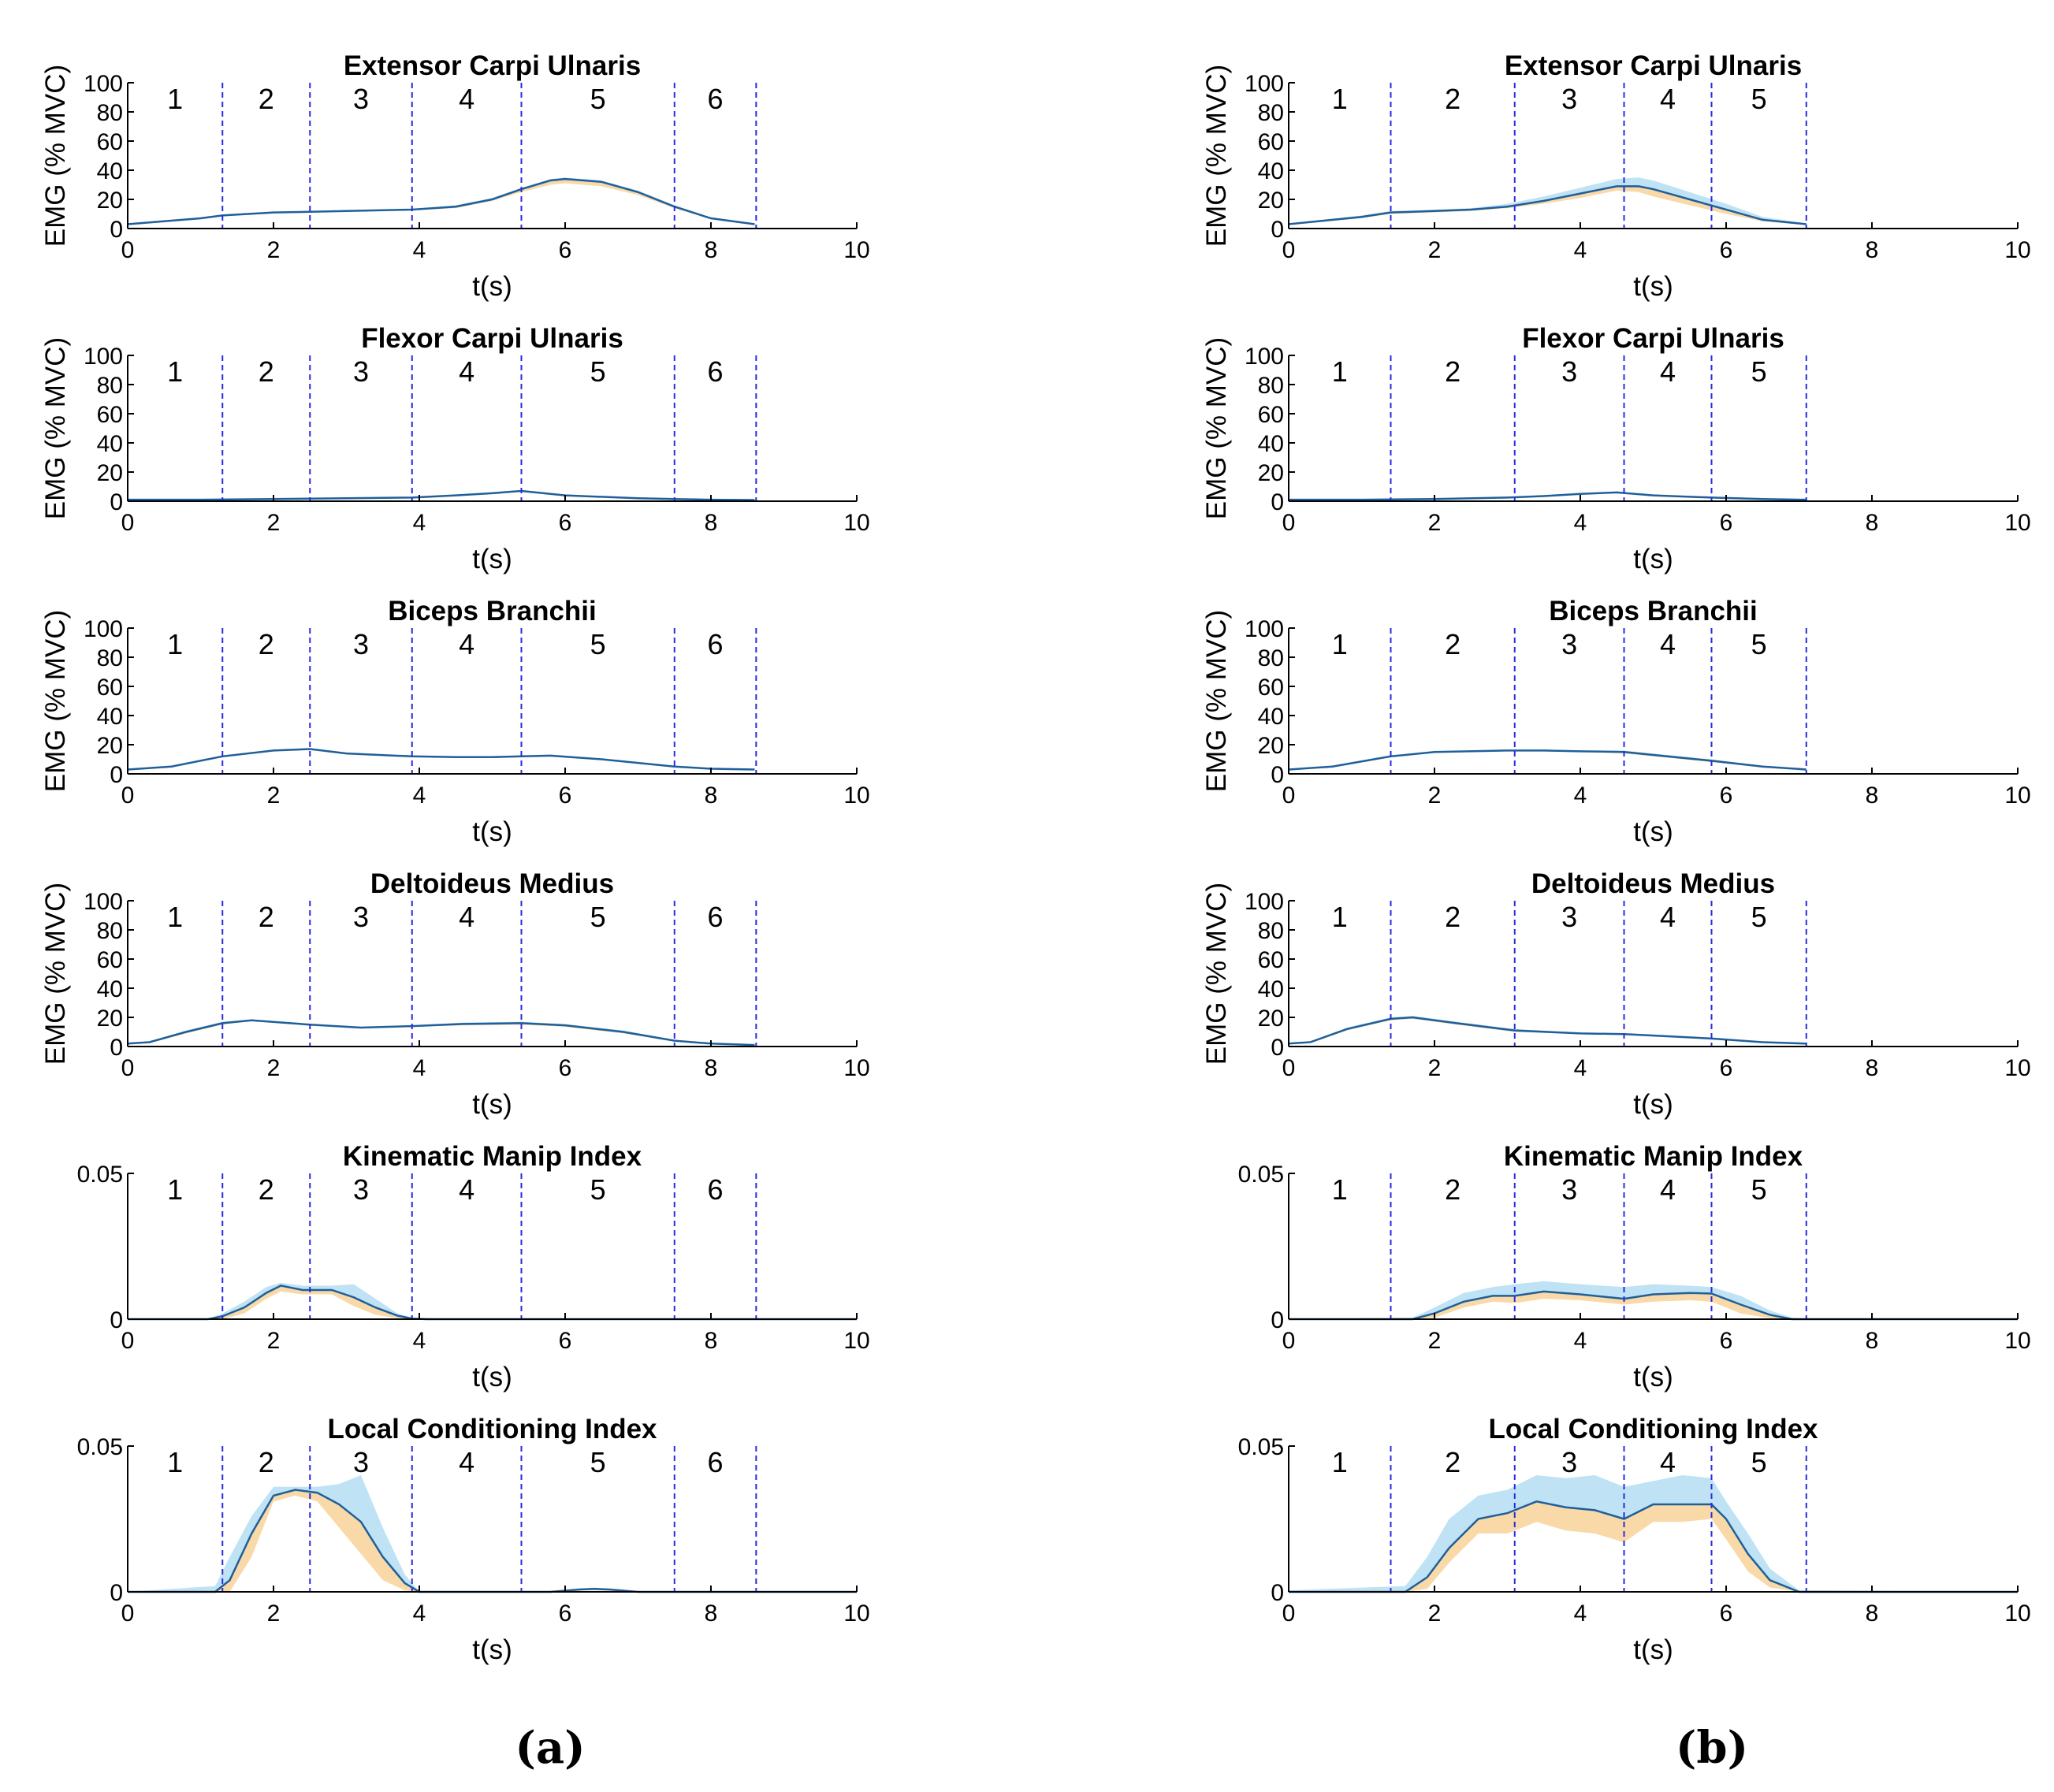 The height and width of the screenshot is (1792, 2054). I want to click on subplot-title: Deltoideus Medius, so click(1653, 883).